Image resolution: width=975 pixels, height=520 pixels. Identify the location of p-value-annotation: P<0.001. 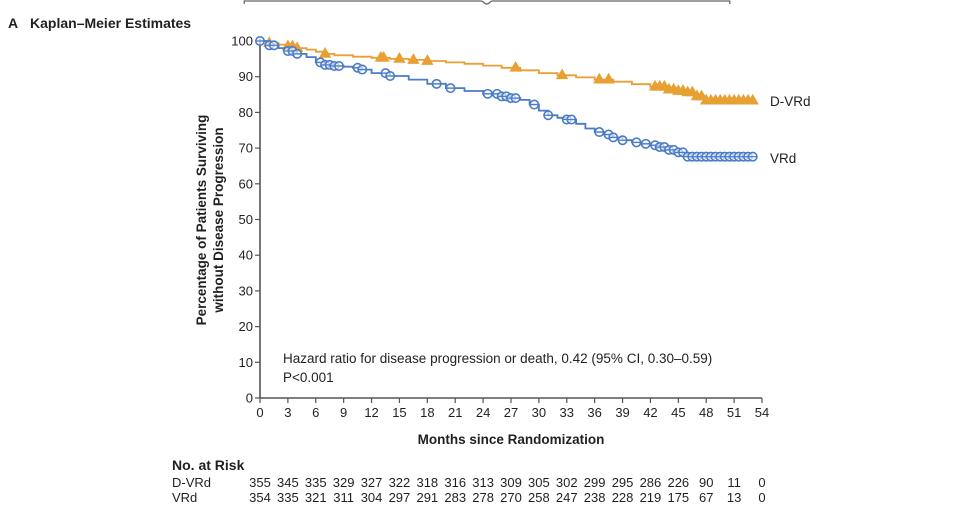
(308, 377).